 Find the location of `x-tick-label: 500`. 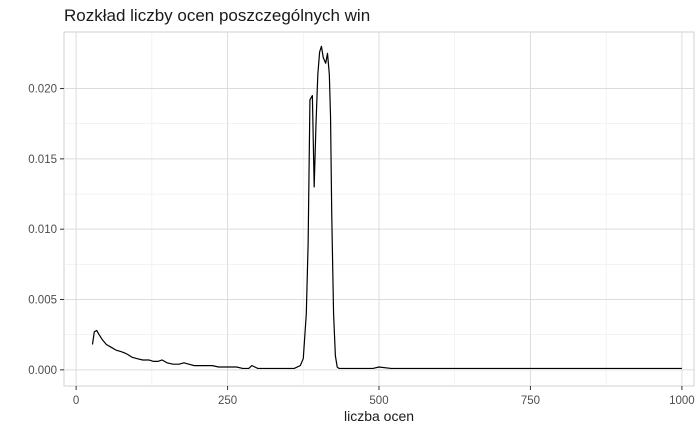

x-tick-label: 500 is located at coordinates (378, 401).